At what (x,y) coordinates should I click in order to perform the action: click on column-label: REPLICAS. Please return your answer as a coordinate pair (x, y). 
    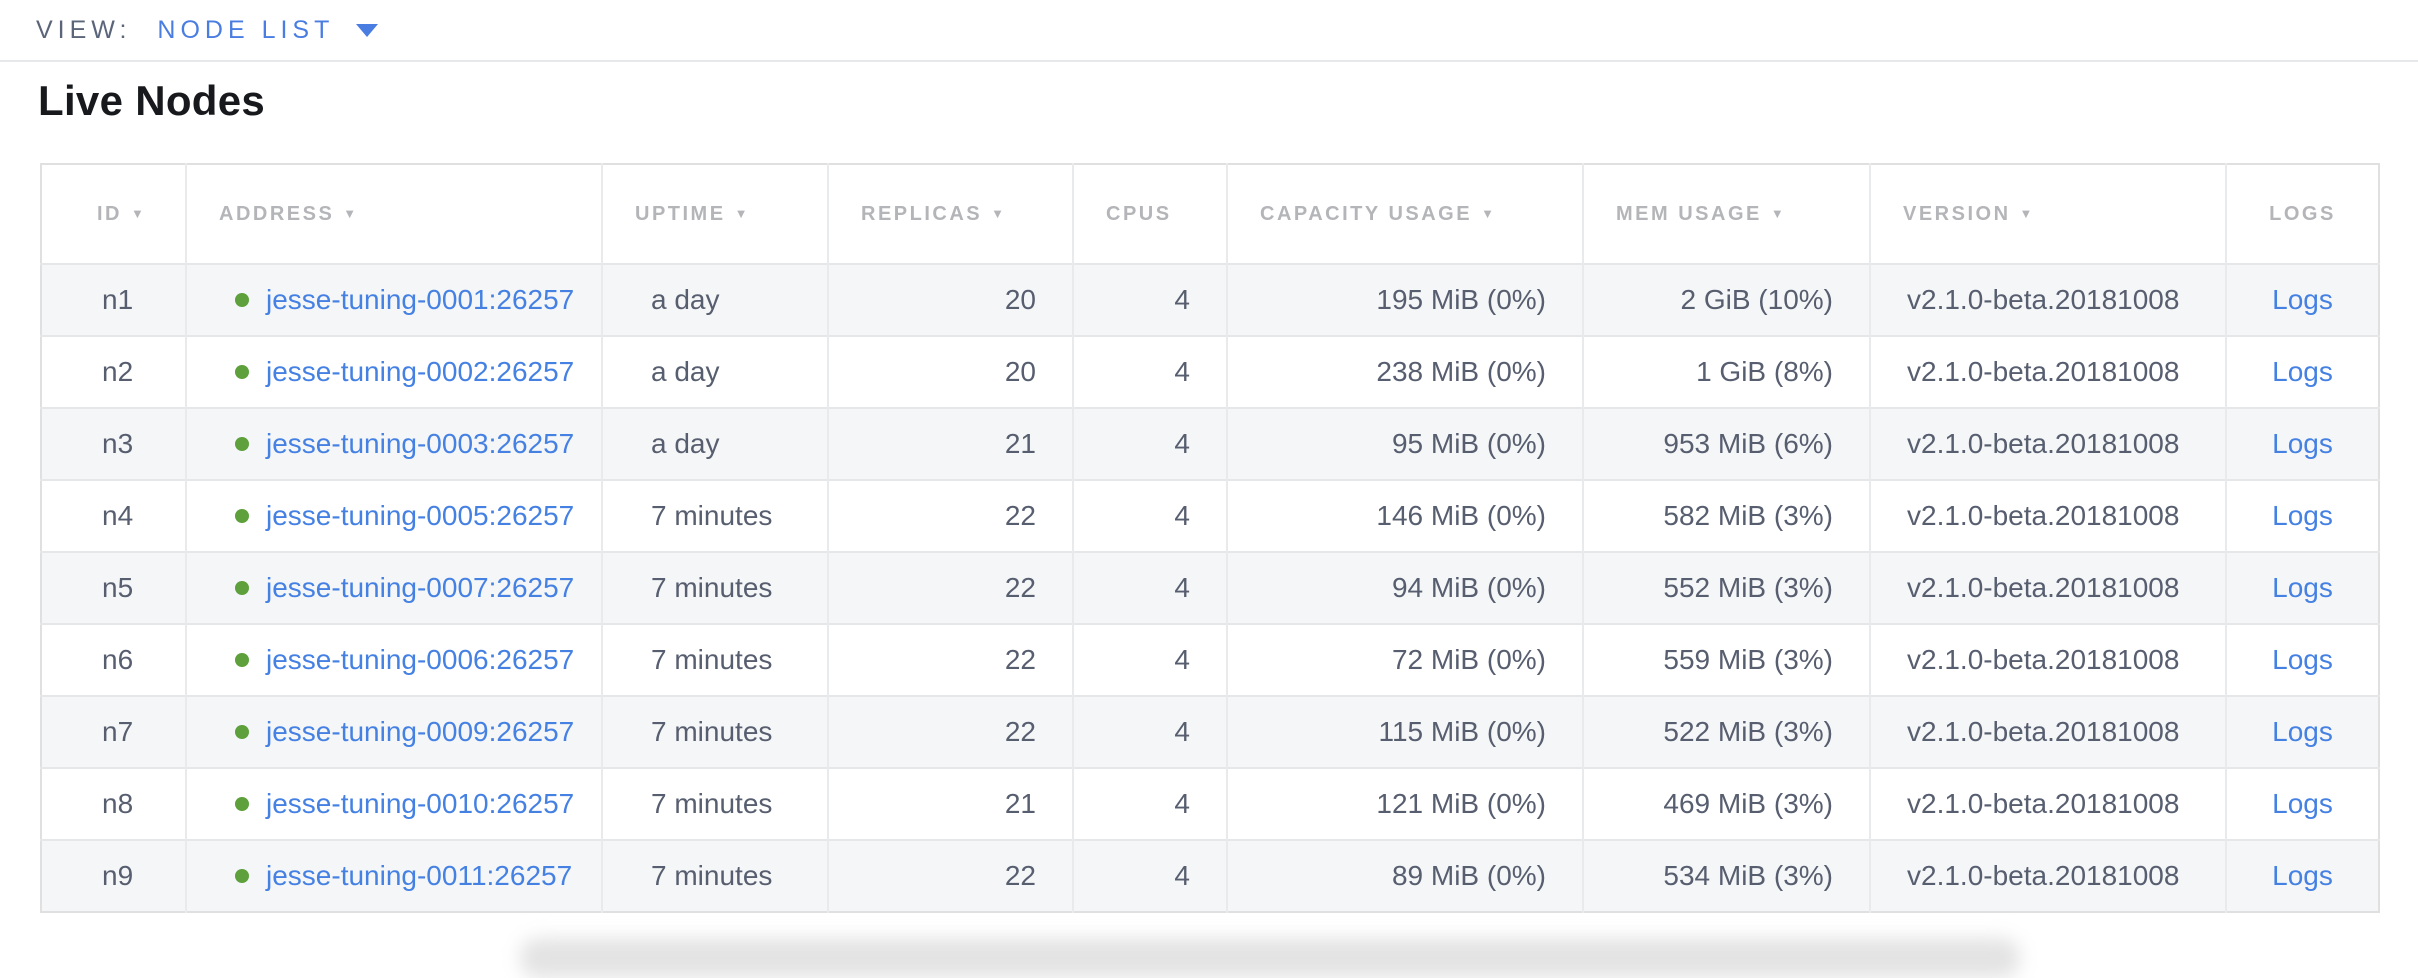
    Looking at the image, I should click on (922, 213).